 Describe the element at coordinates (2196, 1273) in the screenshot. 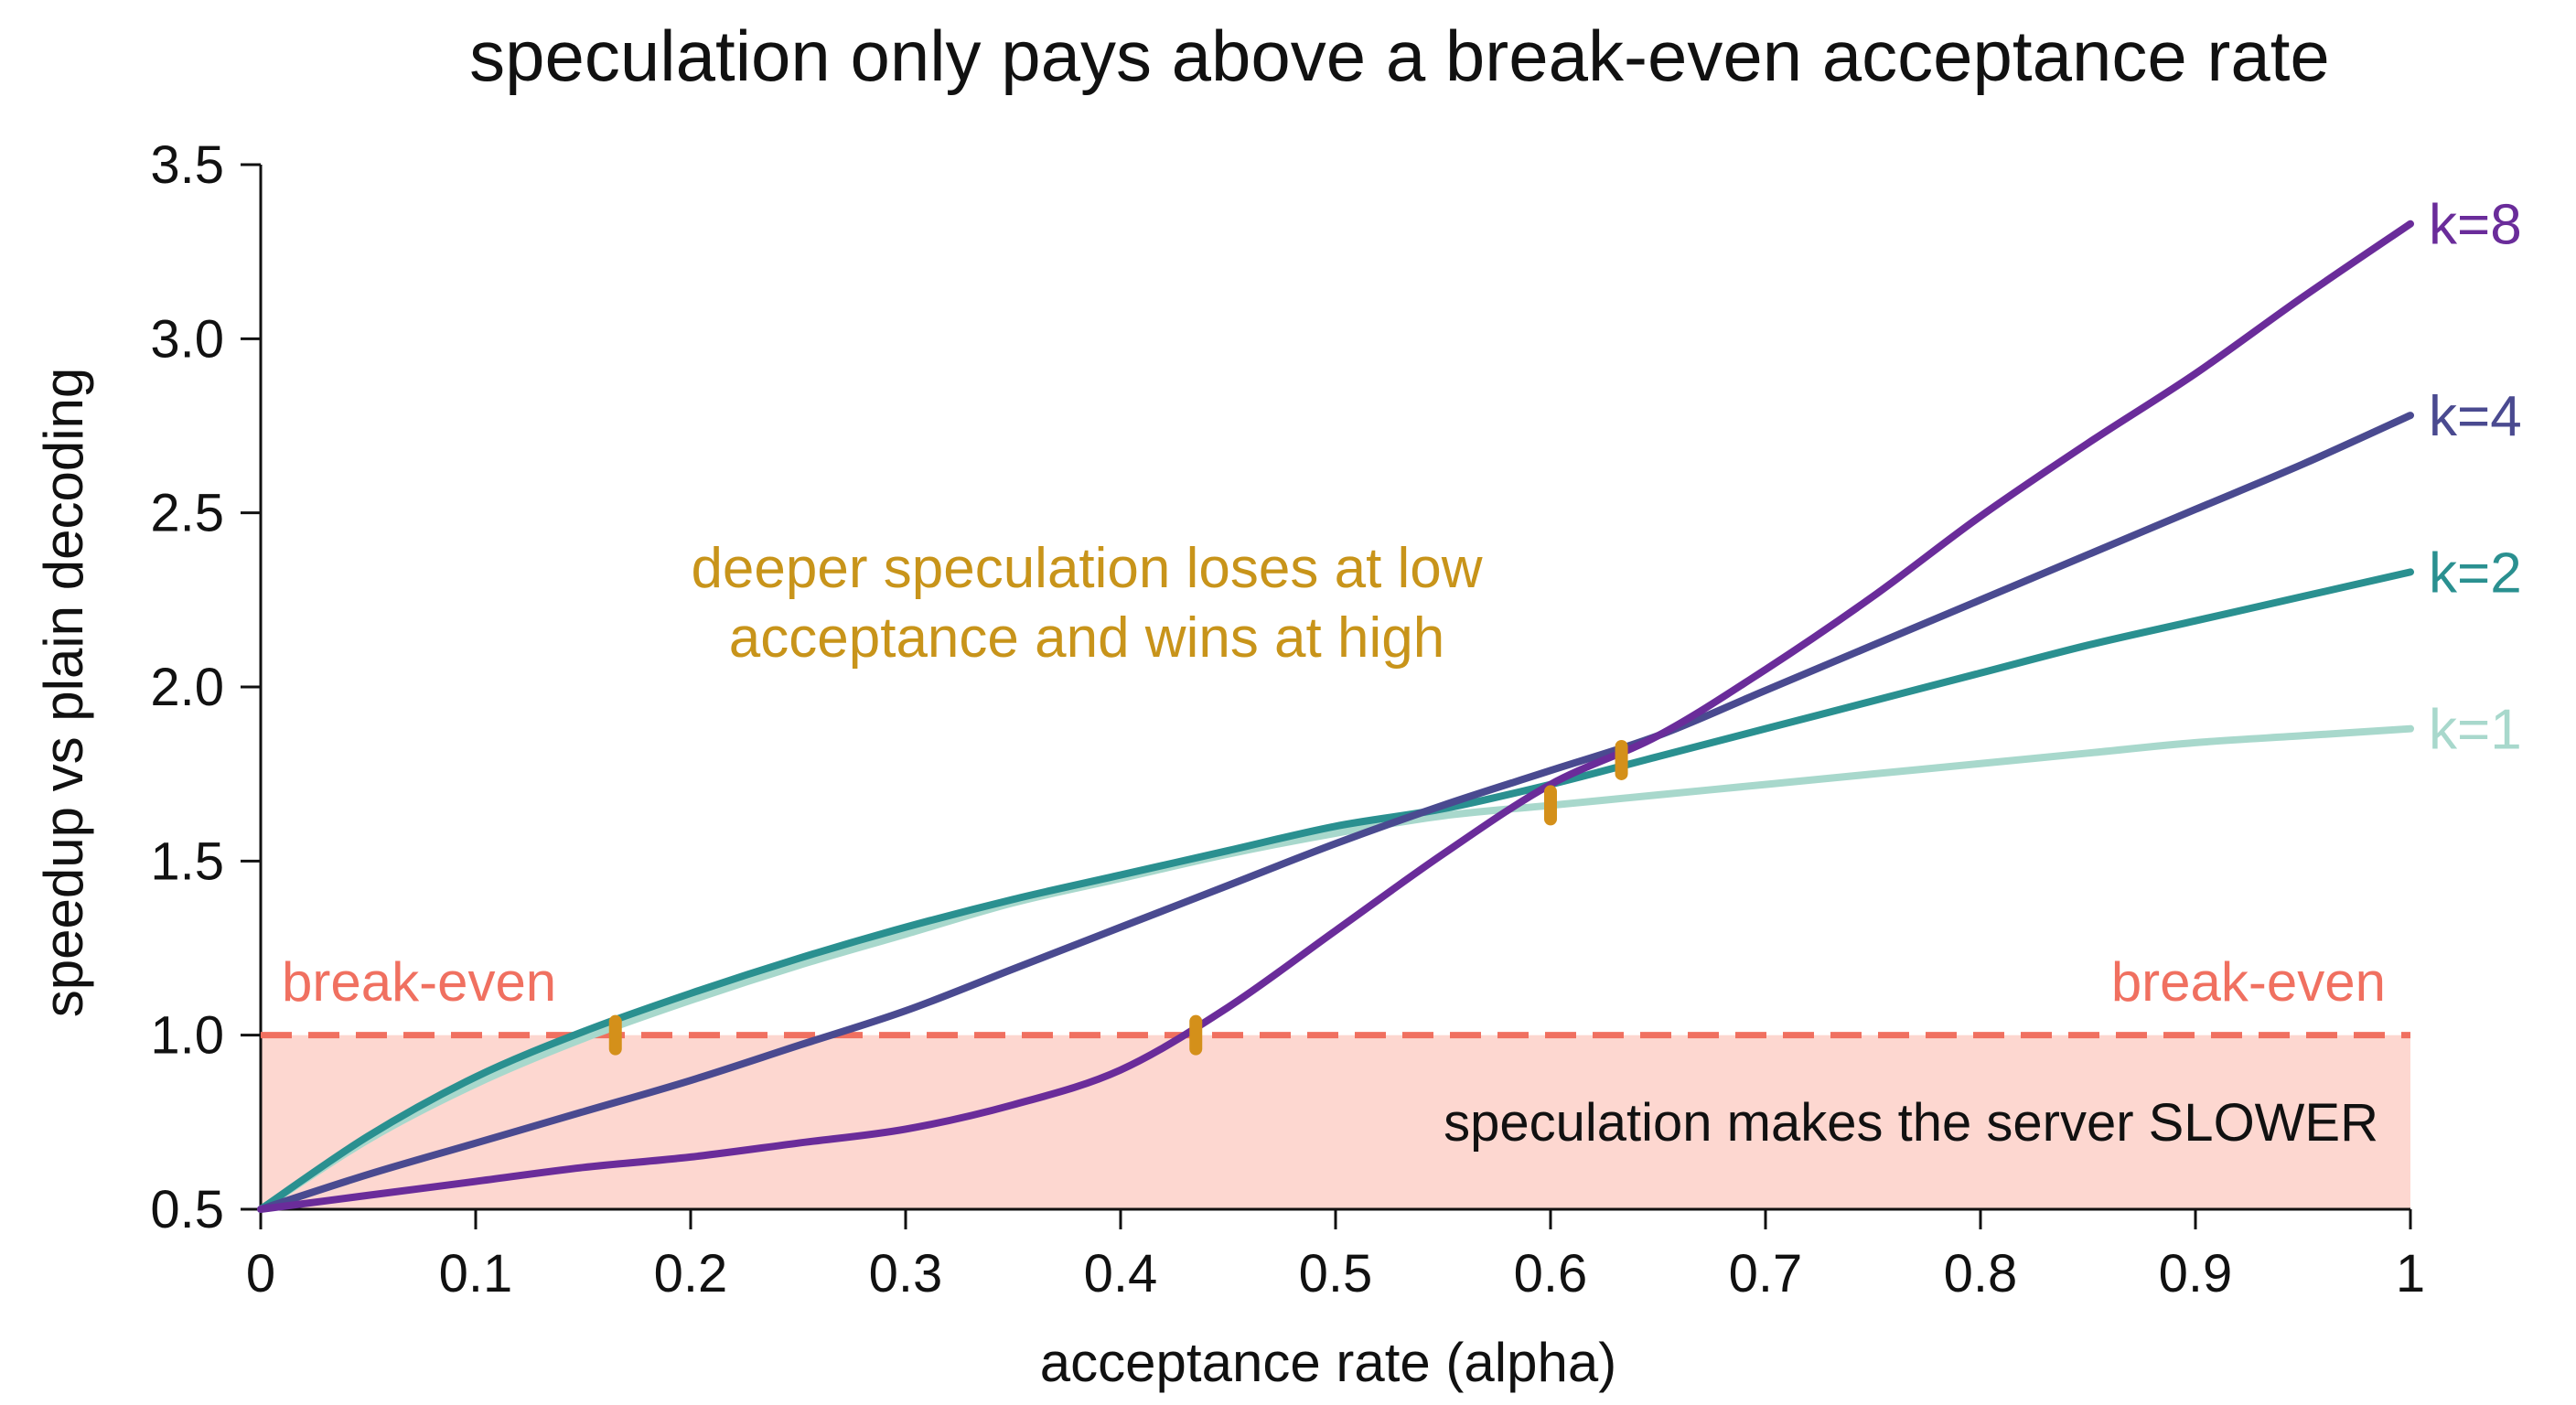

I see `x-tick-label: 0.9` at that location.